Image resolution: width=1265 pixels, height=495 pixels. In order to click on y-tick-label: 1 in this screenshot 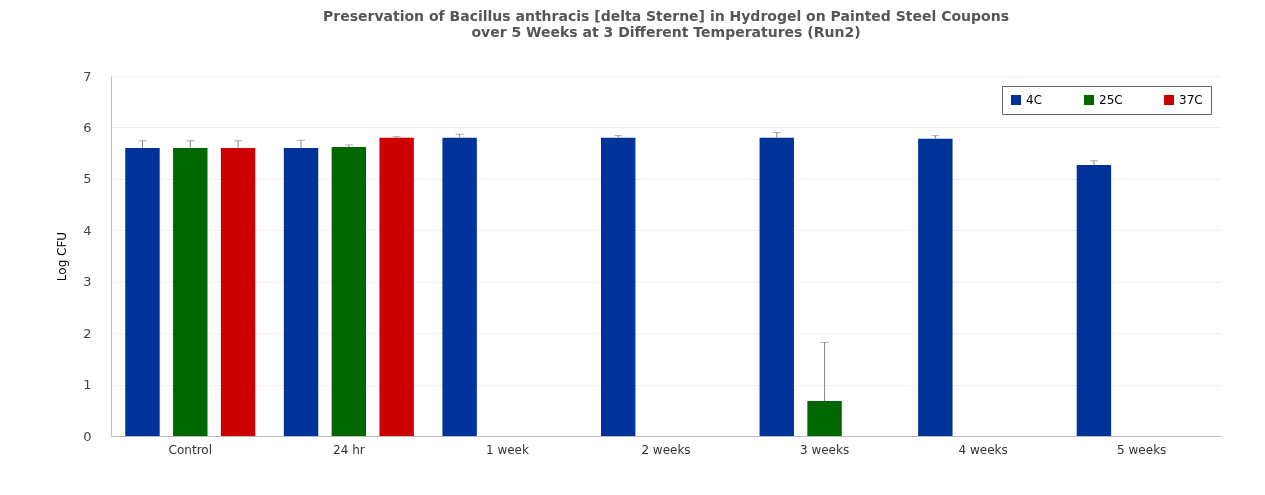, I will do `click(87, 385)`.